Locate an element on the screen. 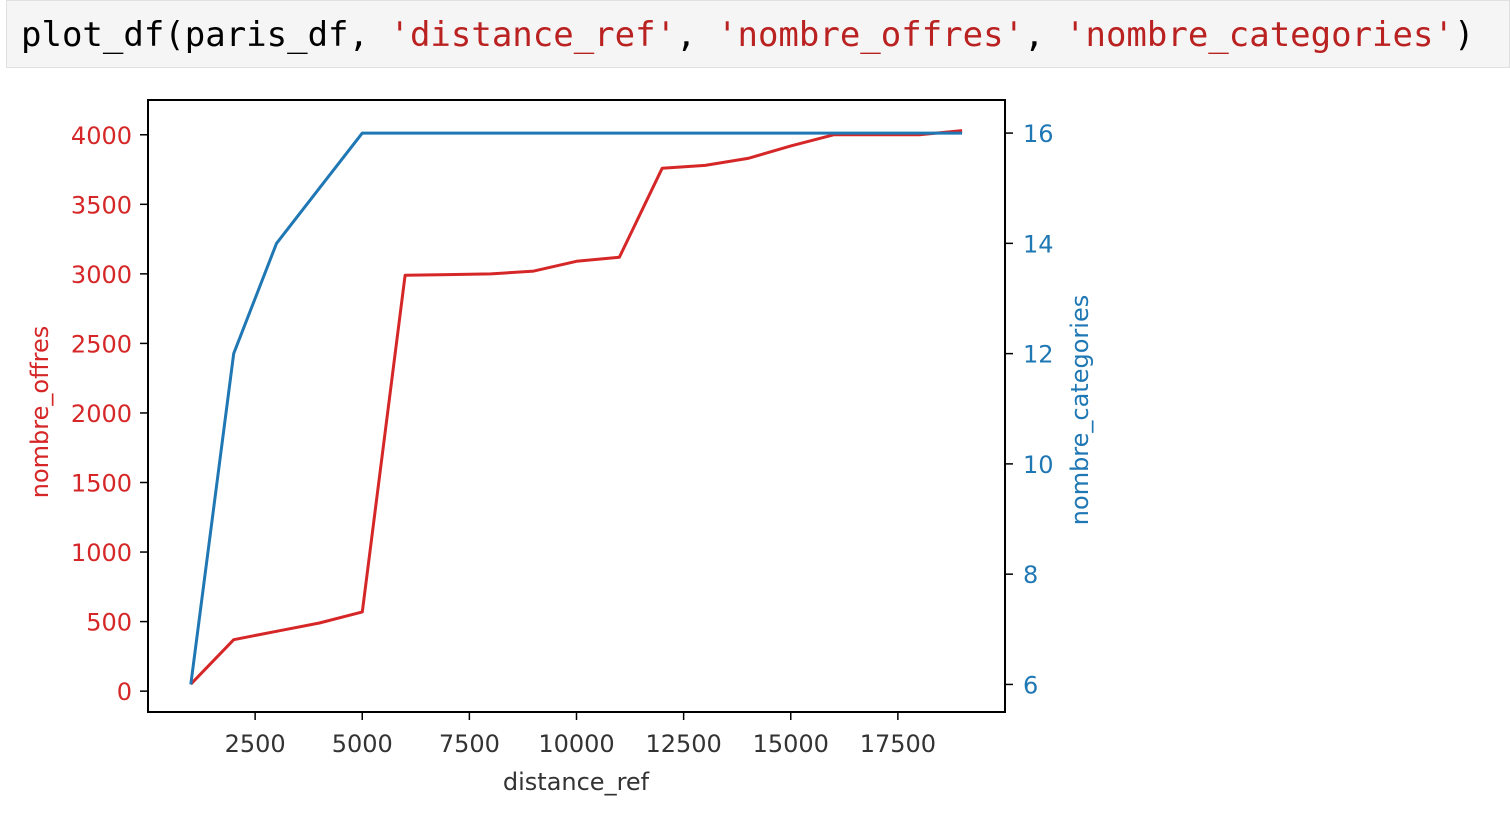 The width and height of the screenshot is (1510, 826). y-tick-label: 3000 is located at coordinates (101, 275).